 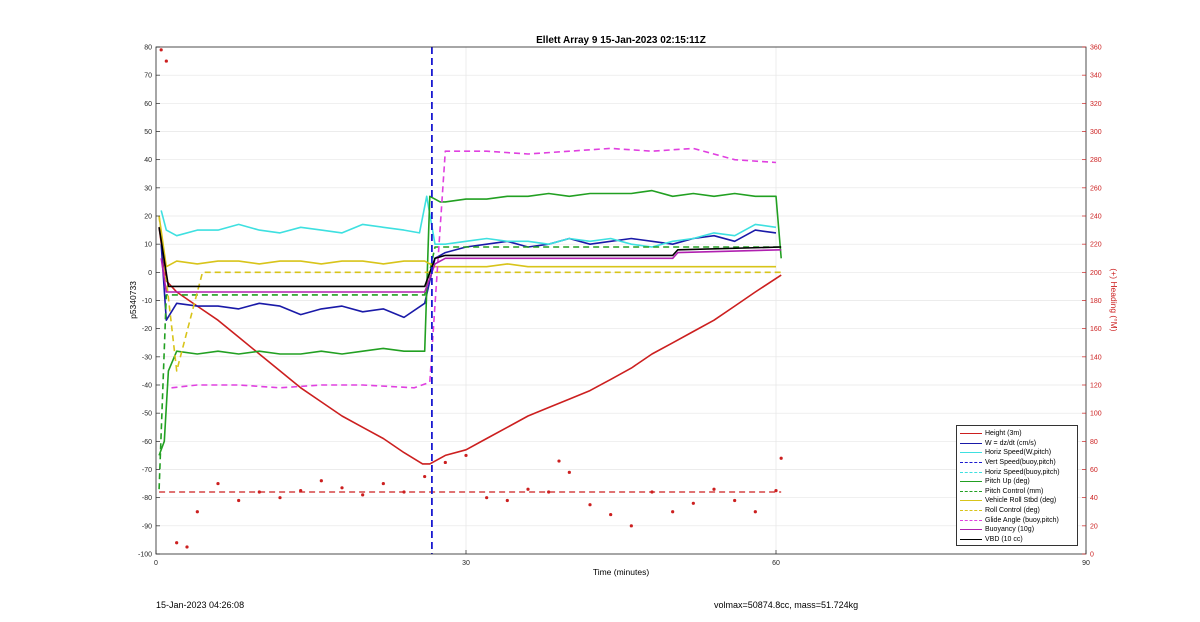 I want to click on y2-tick-label: 300, so click(x=1096, y=132).